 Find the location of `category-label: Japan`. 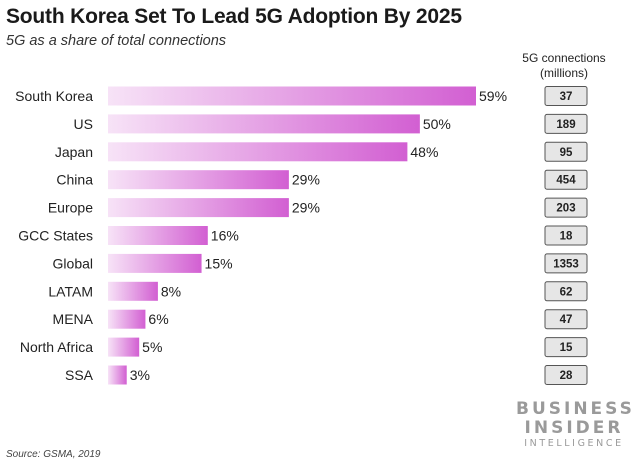

category-label: Japan is located at coordinates (74, 152).